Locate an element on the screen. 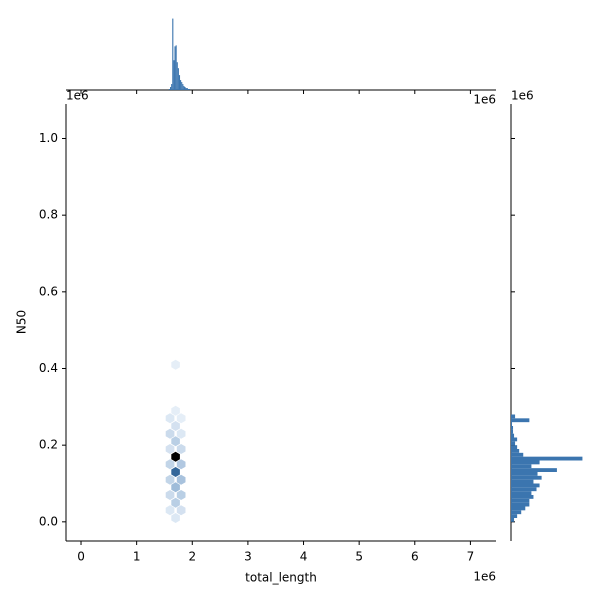  x-tick-label: 5 is located at coordinates (359, 557).